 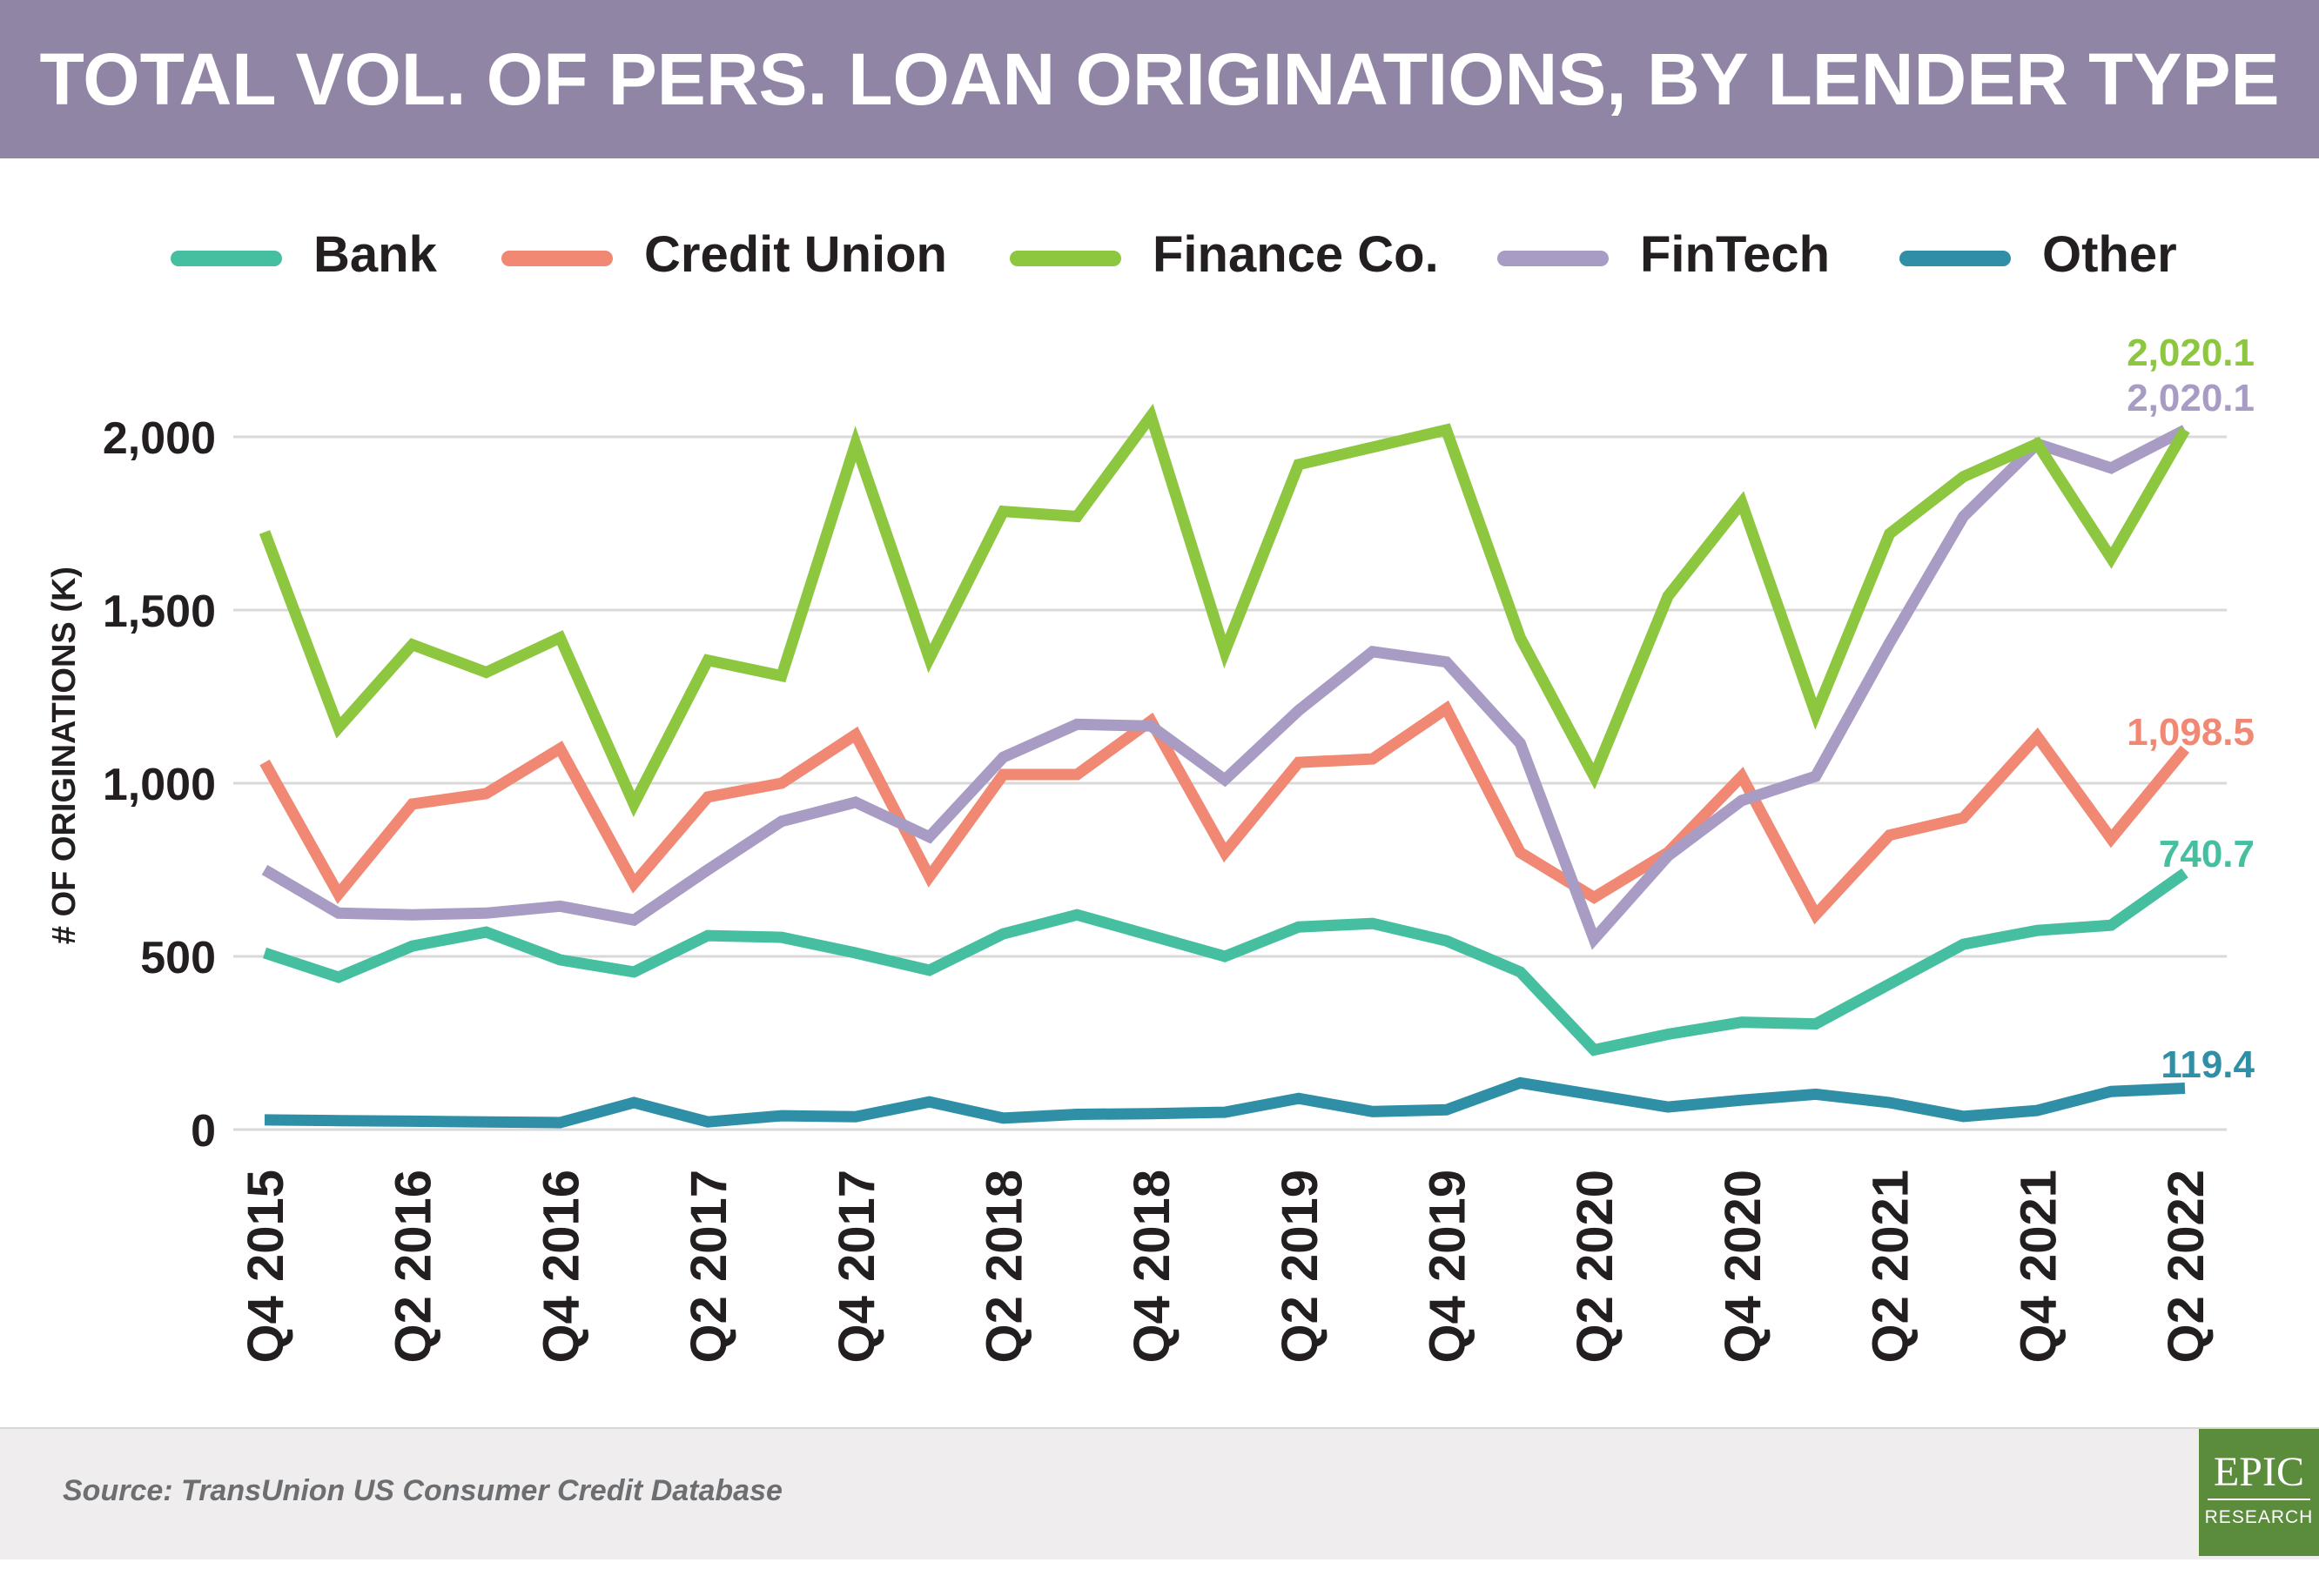 I want to click on epic-research-logo: EPIC RESEARCH, so click(x=2259, y=1492).